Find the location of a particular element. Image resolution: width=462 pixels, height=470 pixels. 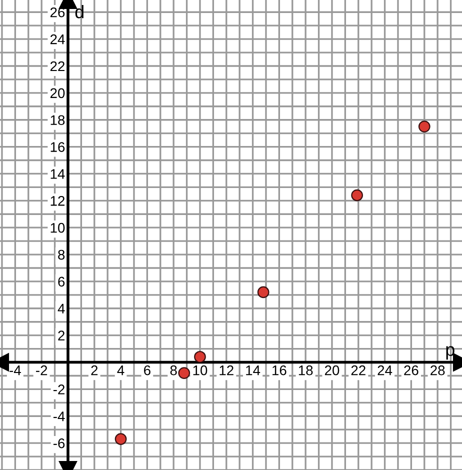

x-tick-label: 8 is located at coordinates (173, 370).